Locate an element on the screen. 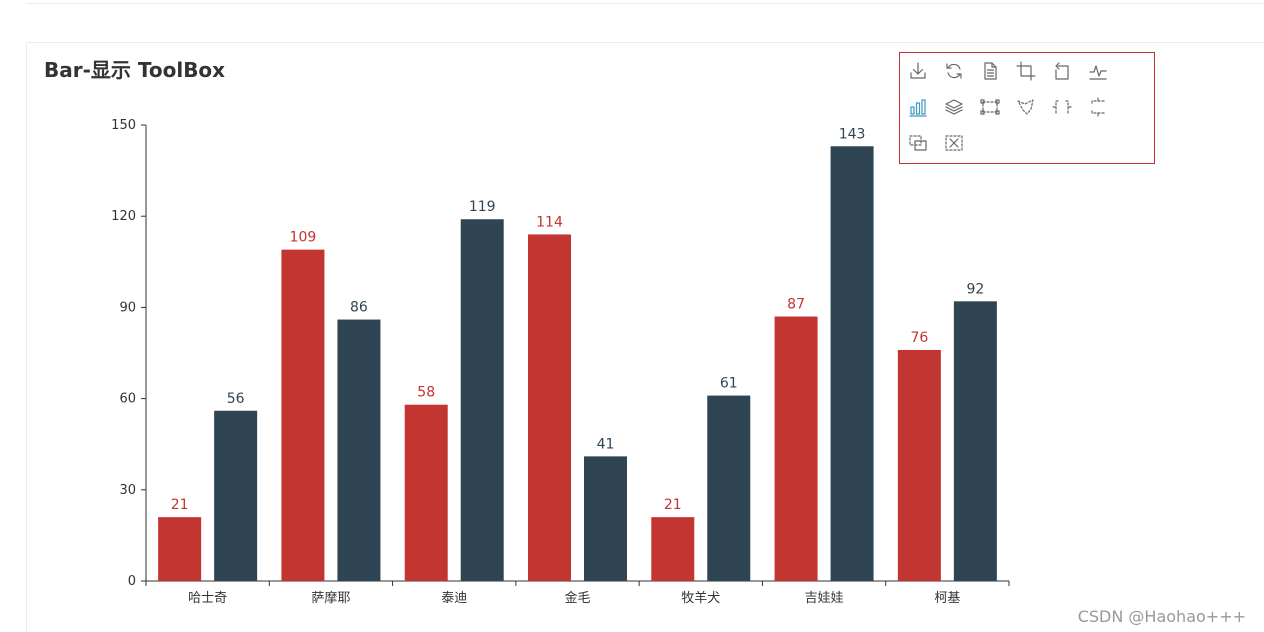 The height and width of the screenshot is (632, 1264). bar-value-label: 87 is located at coordinates (796, 305).